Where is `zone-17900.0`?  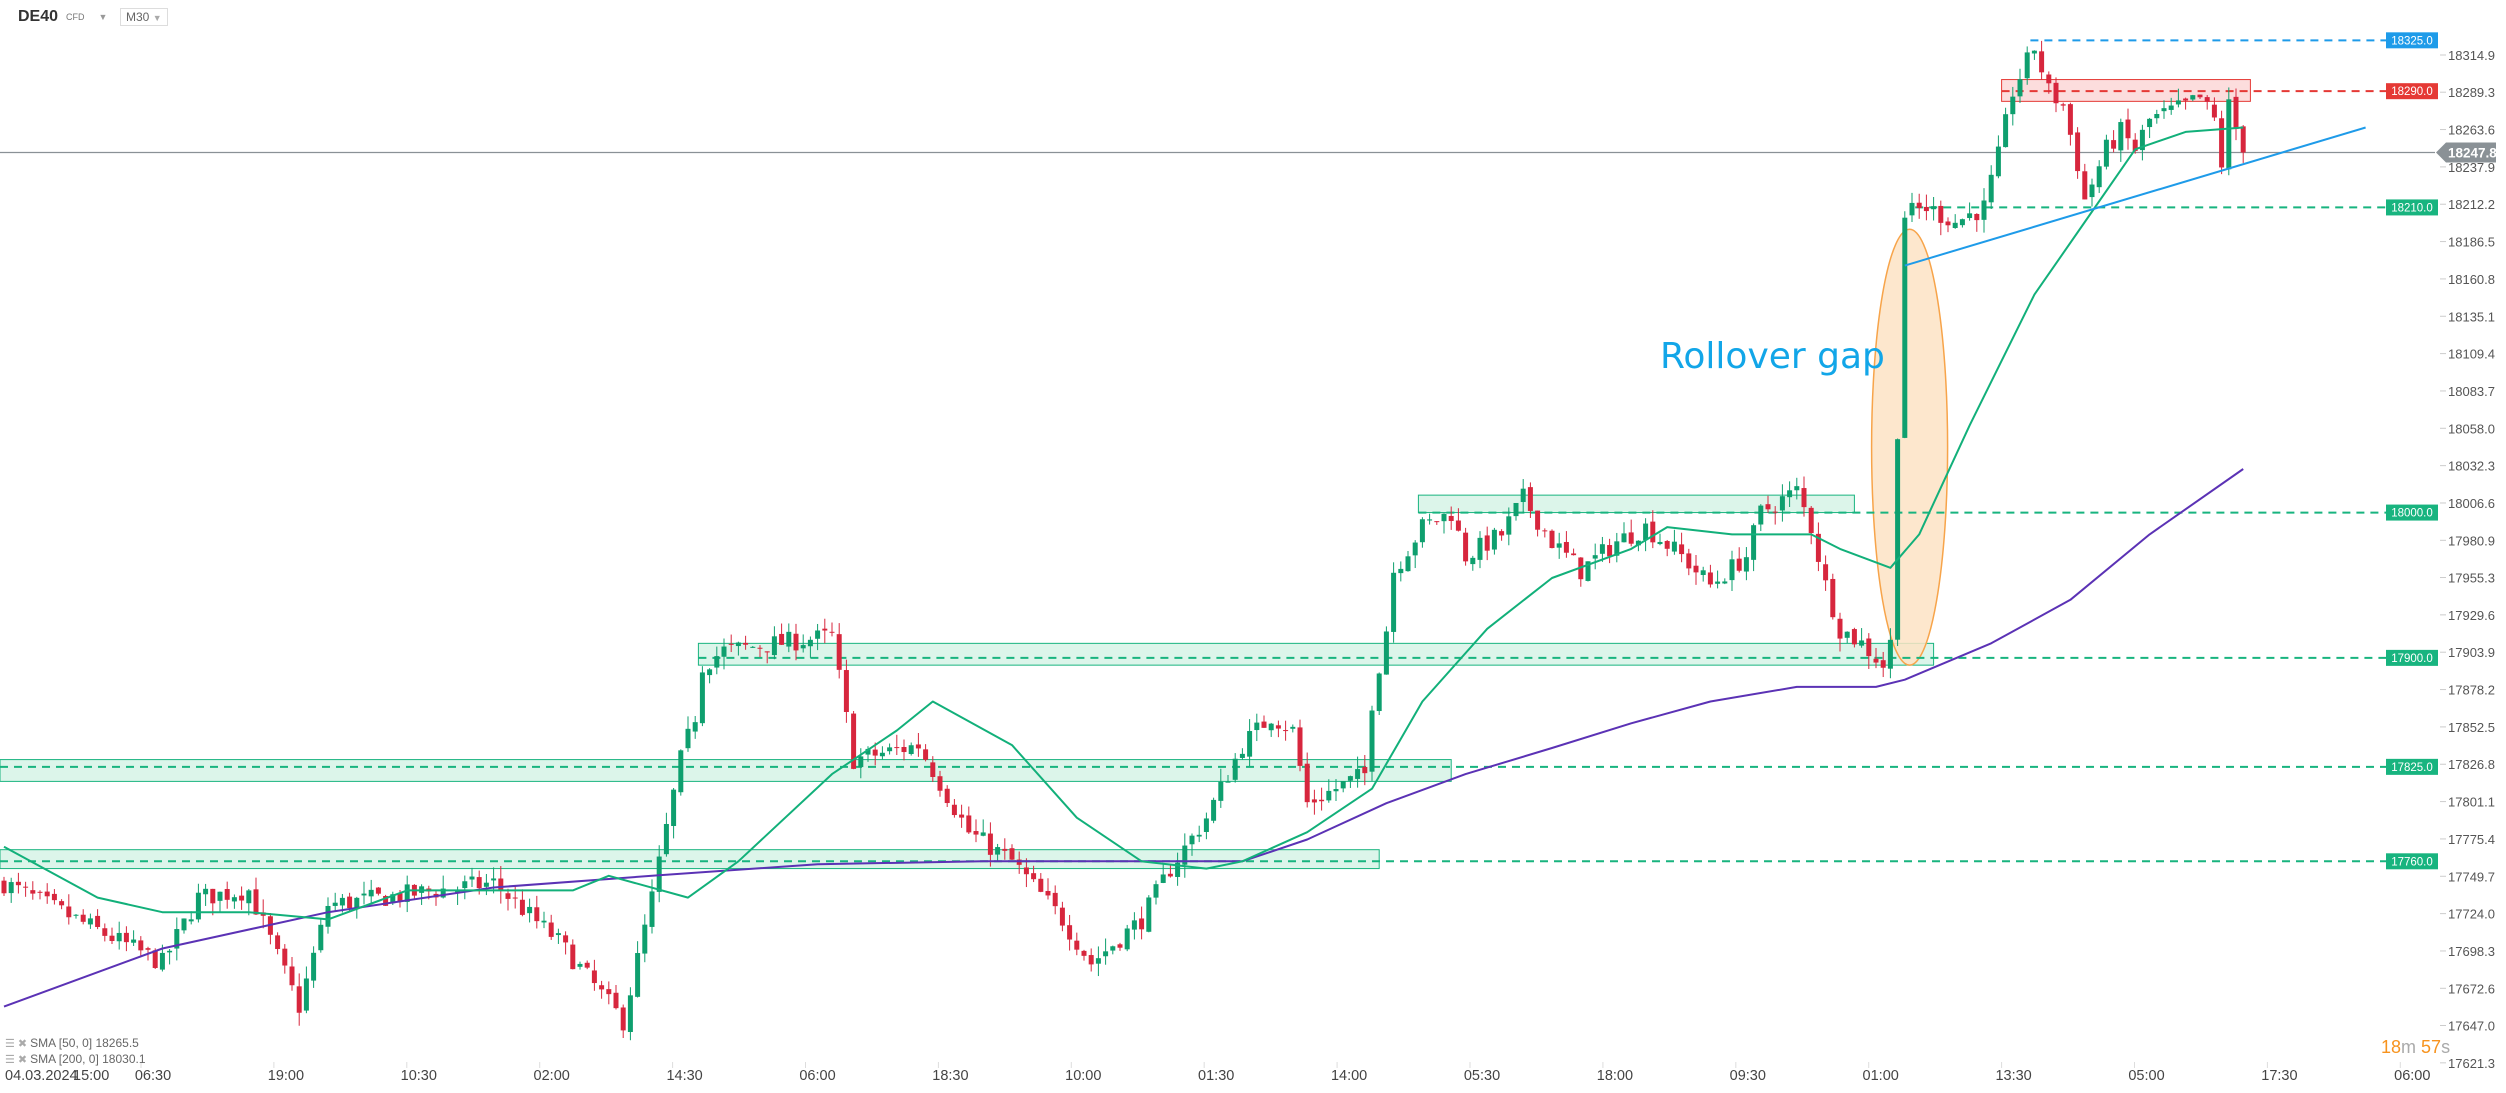 zone-17900.0 is located at coordinates (1316, 654).